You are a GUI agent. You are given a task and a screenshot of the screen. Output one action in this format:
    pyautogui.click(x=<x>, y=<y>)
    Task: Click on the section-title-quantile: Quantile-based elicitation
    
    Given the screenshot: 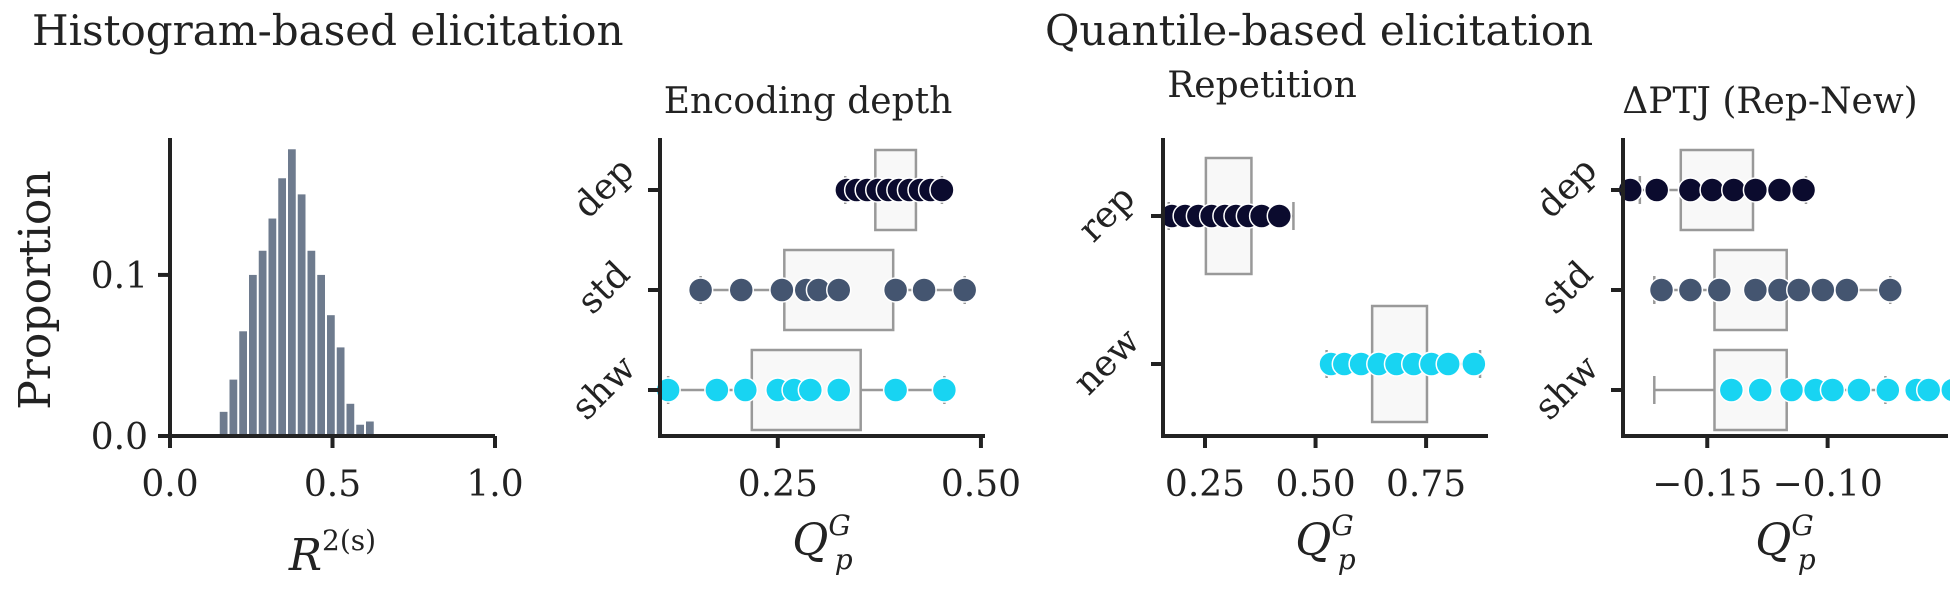 What is the action you would take?
    pyautogui.click(x=1319, y=30)
    